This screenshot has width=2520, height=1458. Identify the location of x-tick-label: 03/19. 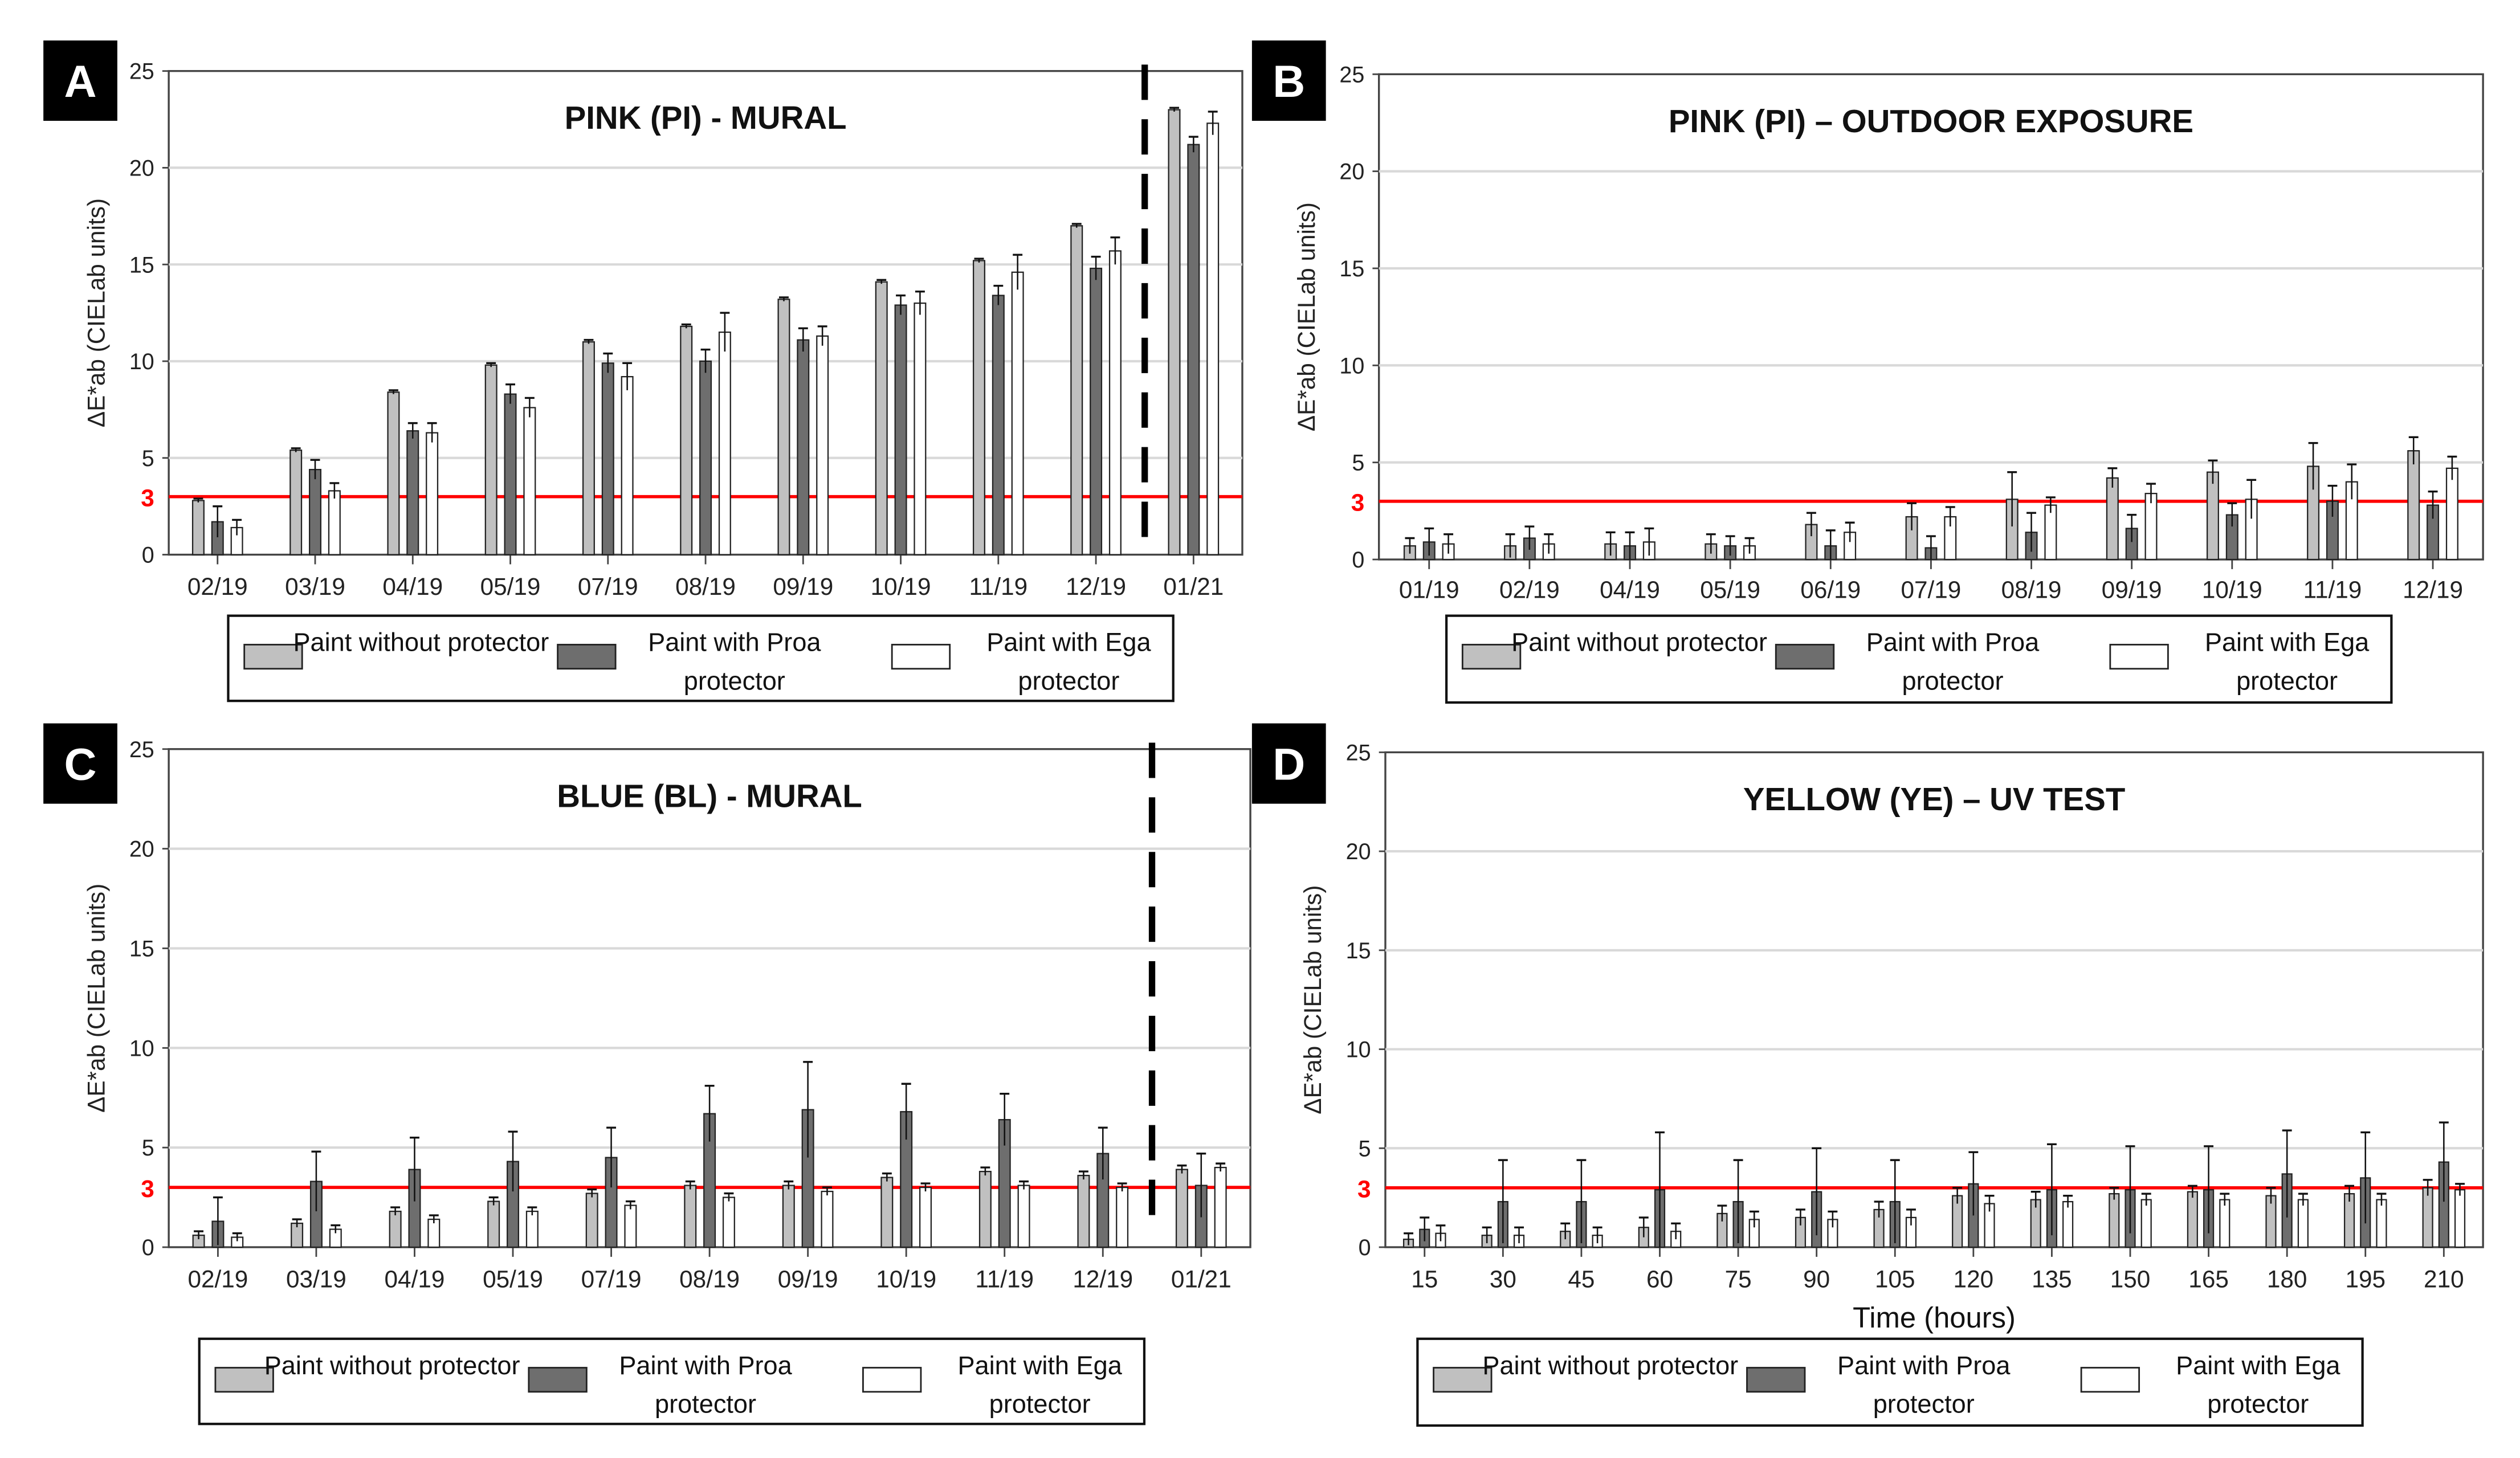
(315, 586).